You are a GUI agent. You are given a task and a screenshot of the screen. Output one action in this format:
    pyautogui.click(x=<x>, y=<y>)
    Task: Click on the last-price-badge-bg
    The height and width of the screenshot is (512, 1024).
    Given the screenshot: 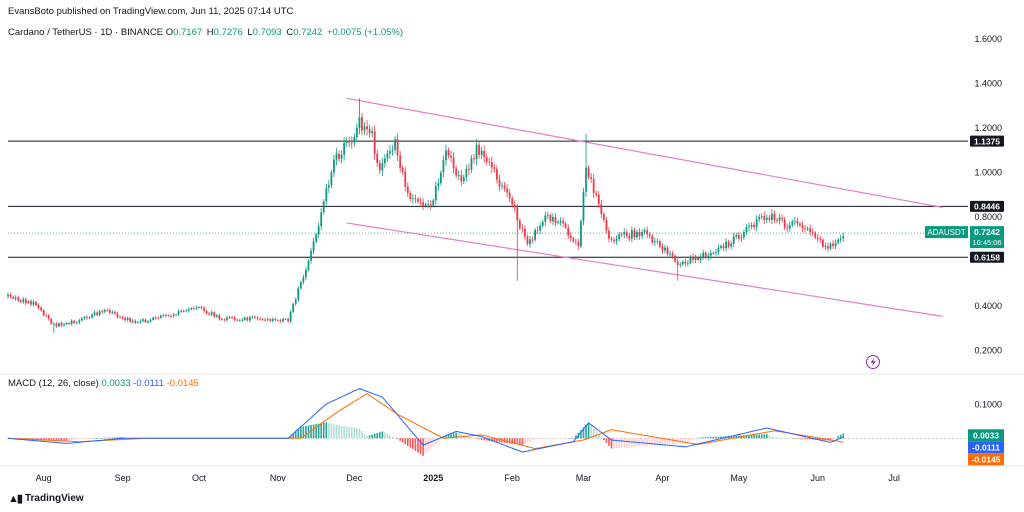 What is the action you would take?
    pyautogui.click(x=987, y=237)
    